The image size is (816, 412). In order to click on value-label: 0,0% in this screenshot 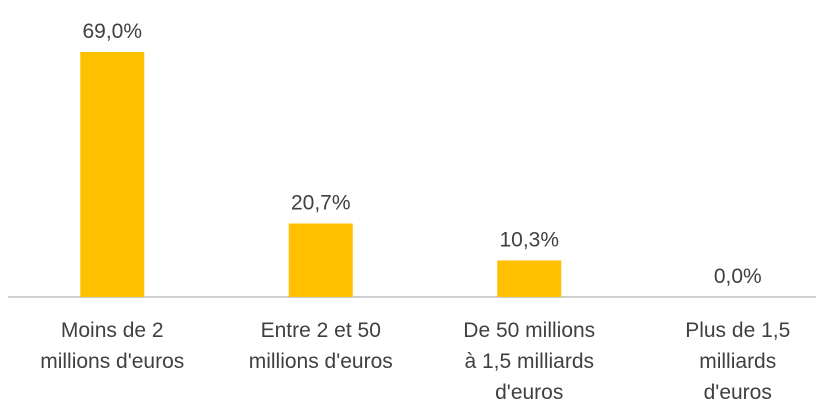, I will do `click(738, 276)`.